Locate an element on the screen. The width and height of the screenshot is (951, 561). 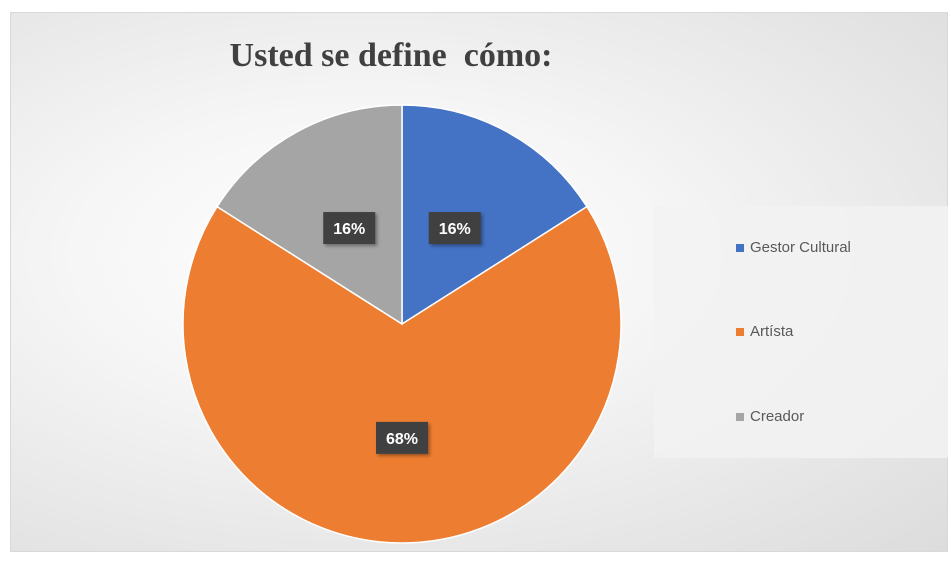
legend: Gestor Cultural Artísta Creador is located at coordinates (801, 332).